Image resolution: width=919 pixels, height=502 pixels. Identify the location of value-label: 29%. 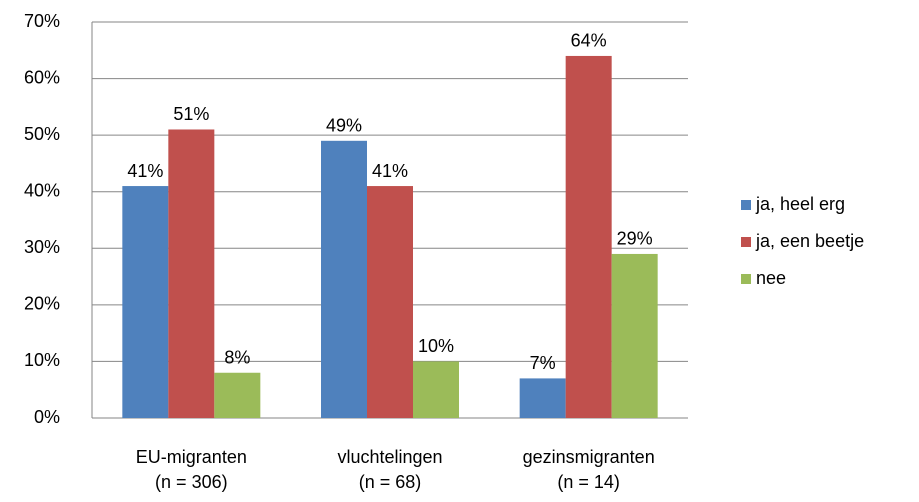
(635, 239).